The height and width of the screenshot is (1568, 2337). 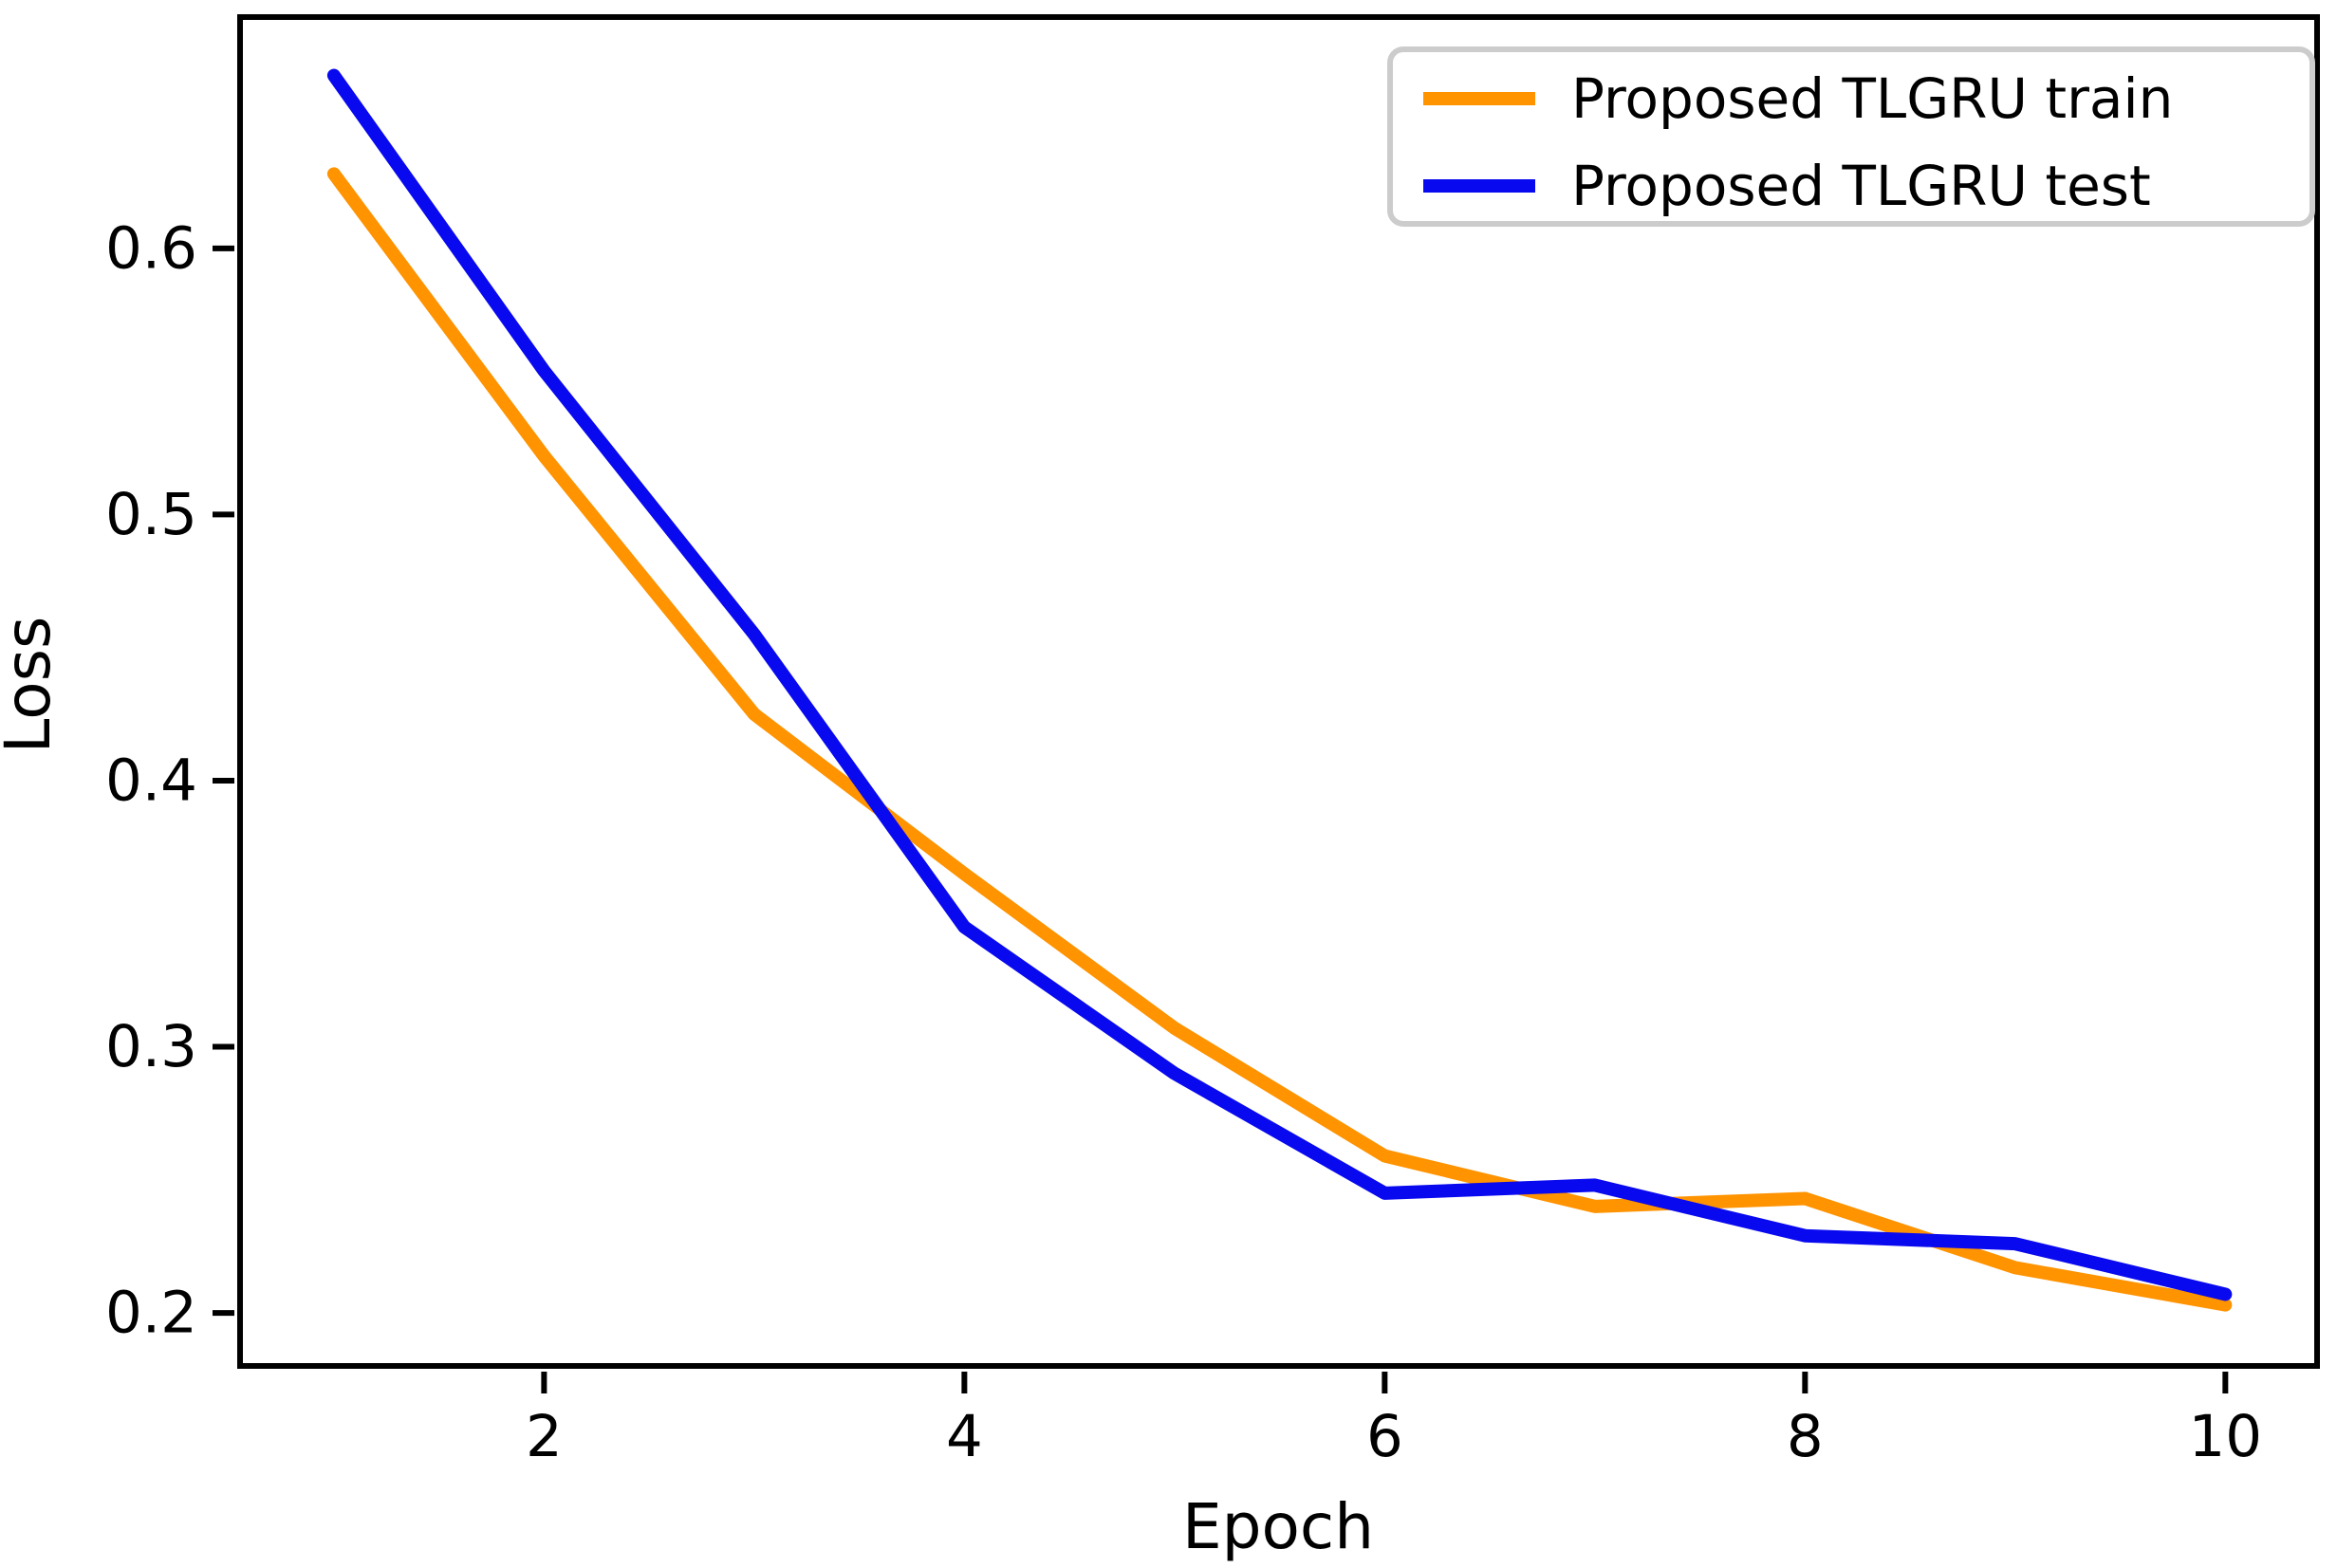 I want to click on x-axis-label: Epoch, so click(x=1278, y=1526).